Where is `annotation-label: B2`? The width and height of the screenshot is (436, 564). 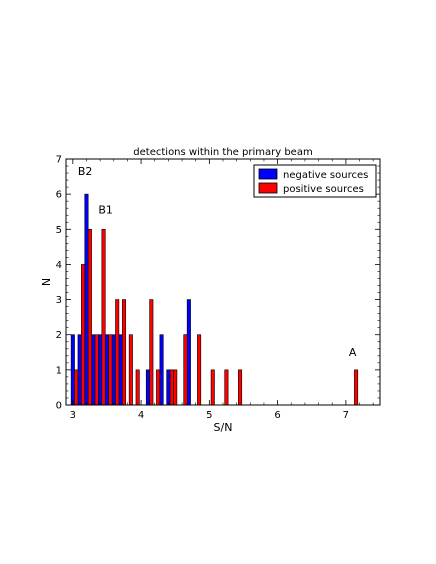 annotation-label: B2 is located at coordinates (85, 171).